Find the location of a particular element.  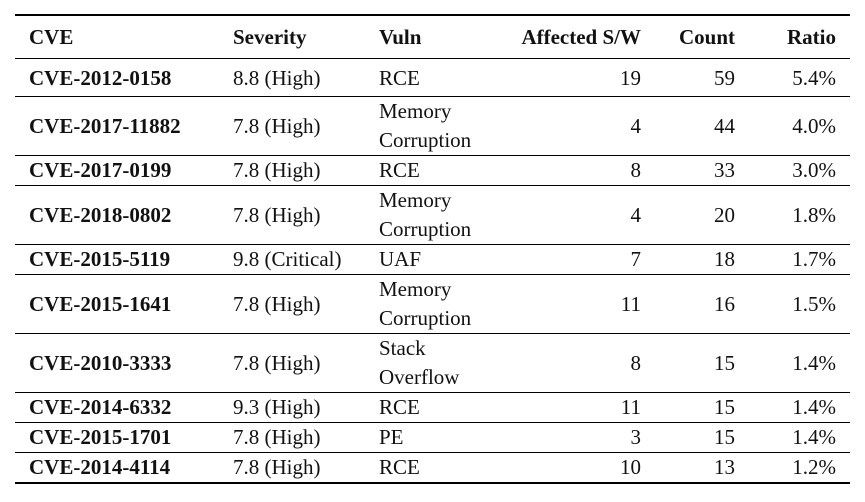

vuln-cell: PE is located at coordinates (391, 437).